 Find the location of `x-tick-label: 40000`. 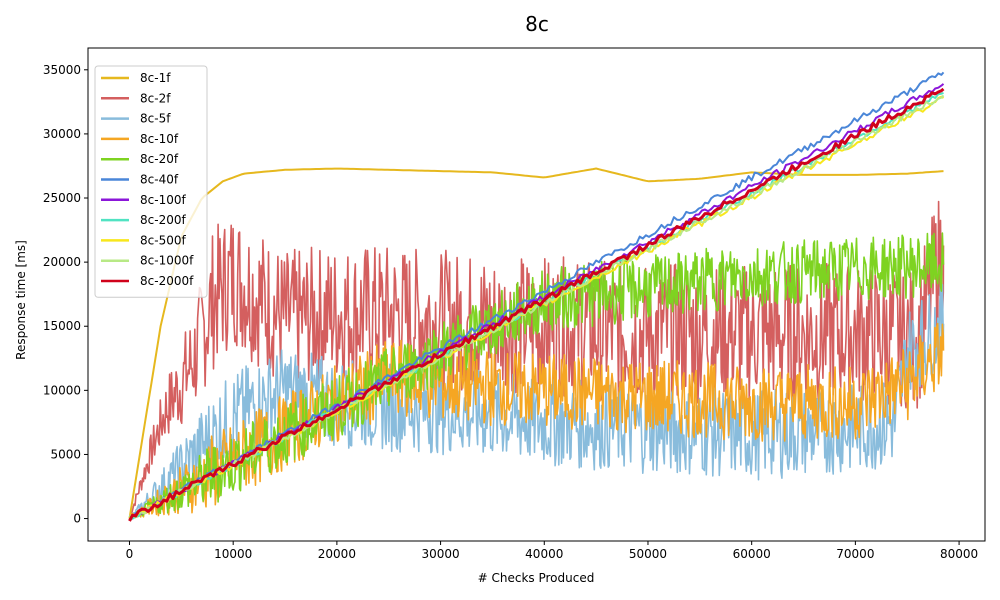

x-tick-label: 40000 is located at coordinates (544, 554).